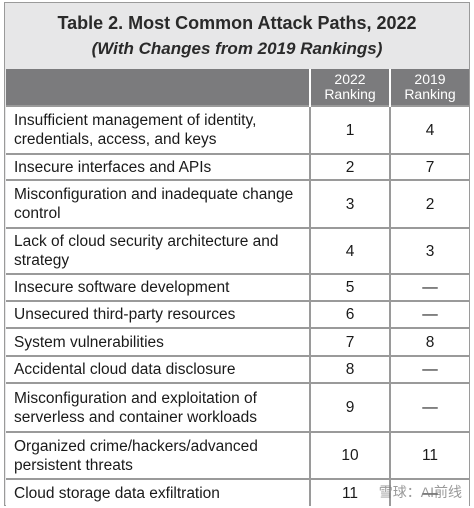 This screenshot has width=474, height=508. I want to click on ranking: 1, so click(349, 129).